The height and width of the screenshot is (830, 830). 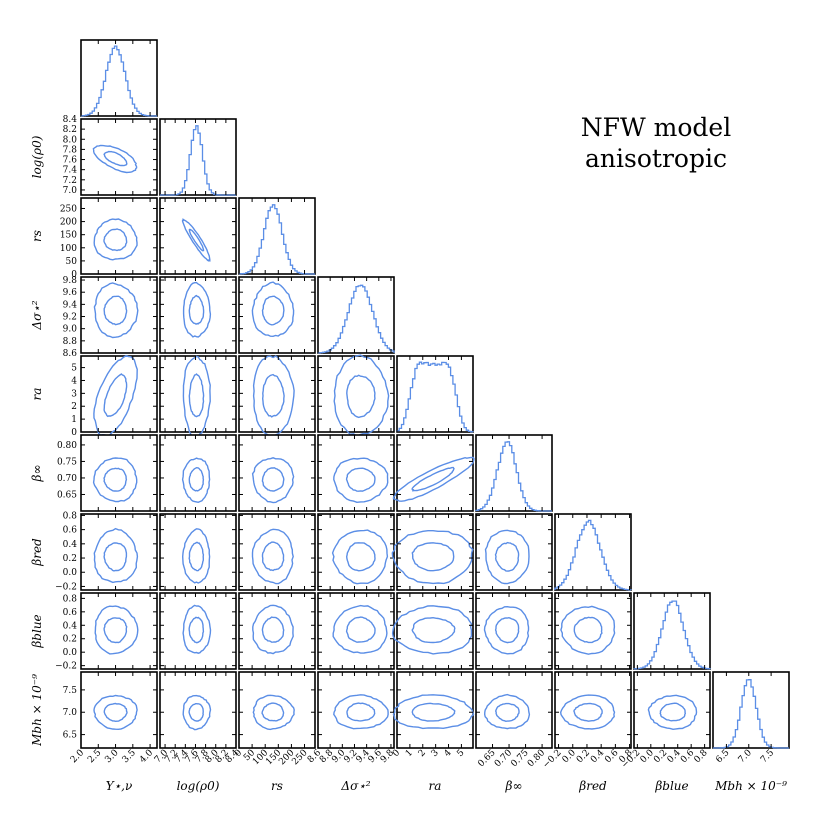 What do you see at coordinates (118, 81) in the screenshot?
I see `histogram-p` at bounding box center [118, 81].